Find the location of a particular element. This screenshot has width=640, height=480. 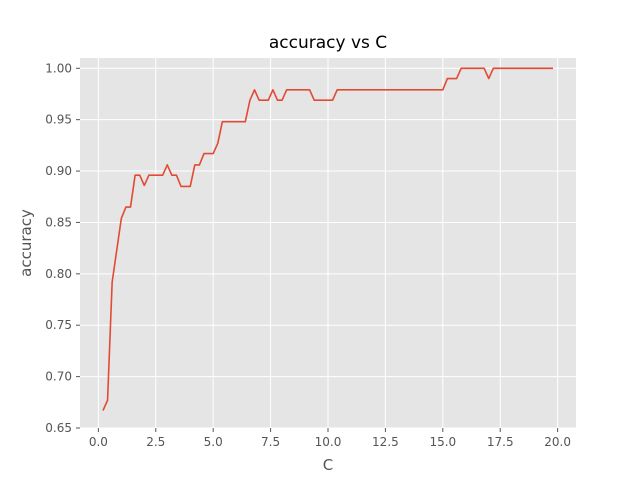

chart-title: accuracy vs C is located at coordinates (328, 43).